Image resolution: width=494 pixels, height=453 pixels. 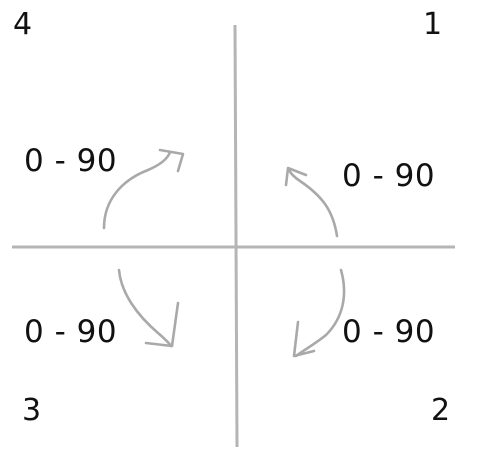 What do you see at coordinates (71, 332) in the screenshot?
I see `range-label-quadrant-3: 0 - 90` at bounding box center [71, 332].